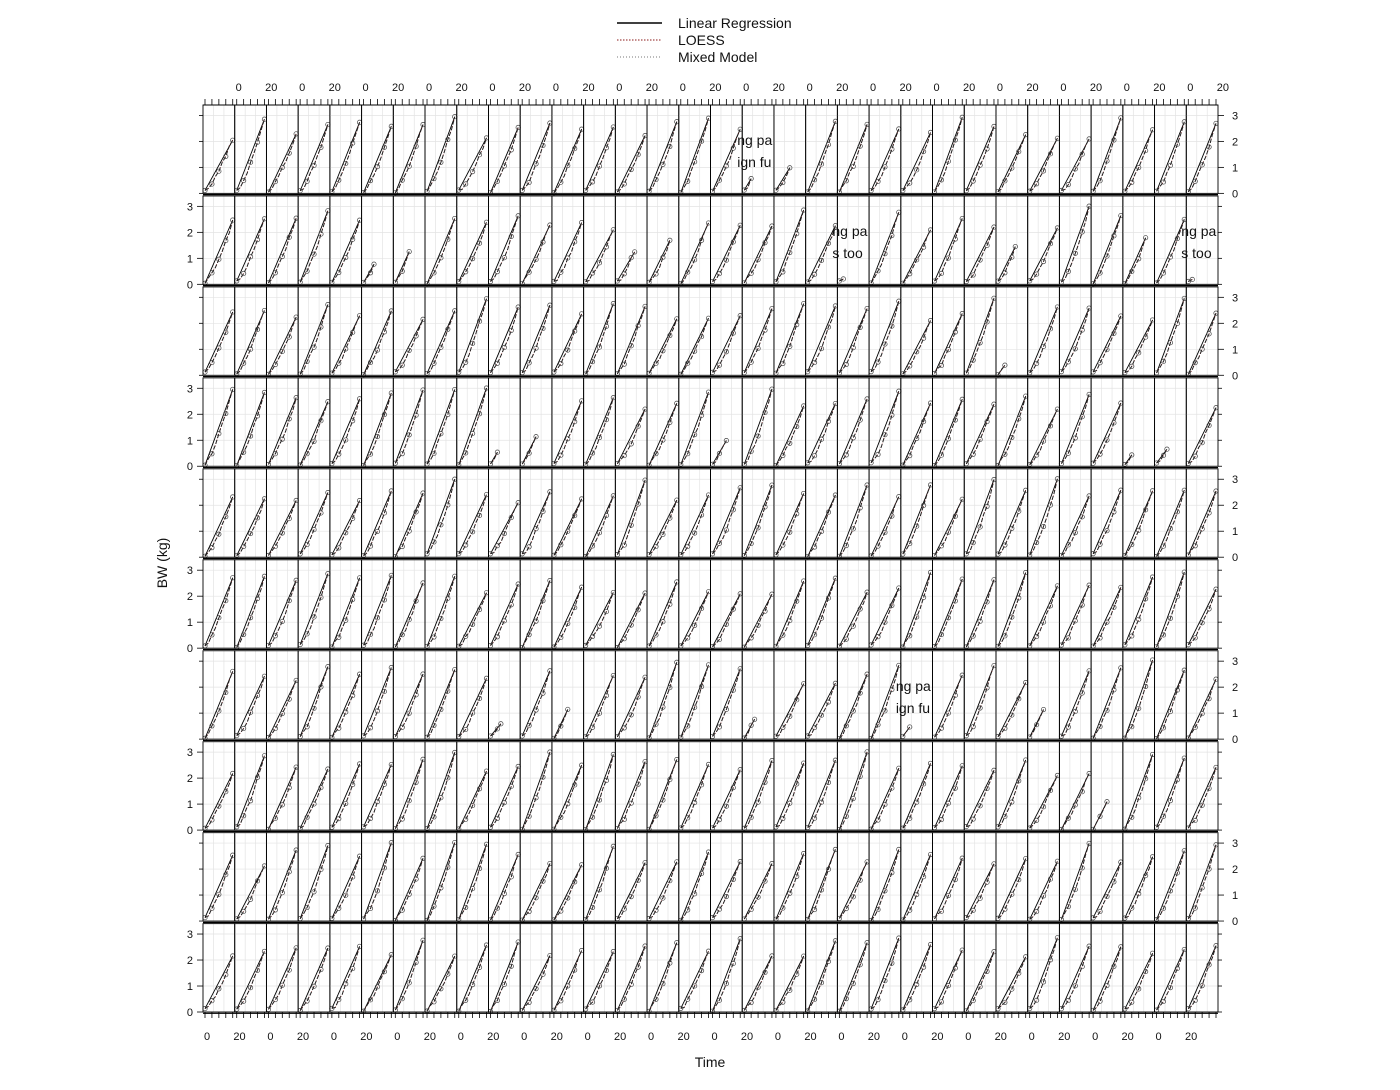 This screenshot has height=1090, width=1400. I want to click on loess-line, so click(314, 979).